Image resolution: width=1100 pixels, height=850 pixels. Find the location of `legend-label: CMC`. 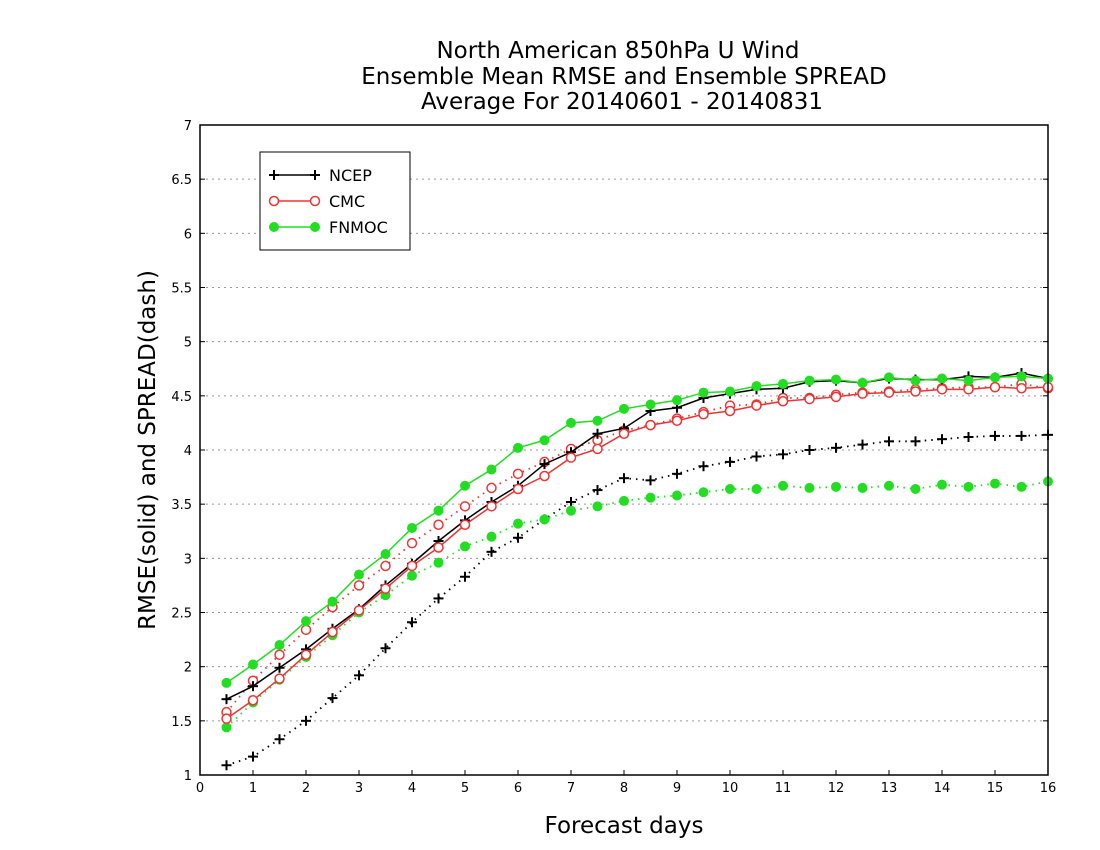

legend-label: CMC is located at coordinates (347, 201).